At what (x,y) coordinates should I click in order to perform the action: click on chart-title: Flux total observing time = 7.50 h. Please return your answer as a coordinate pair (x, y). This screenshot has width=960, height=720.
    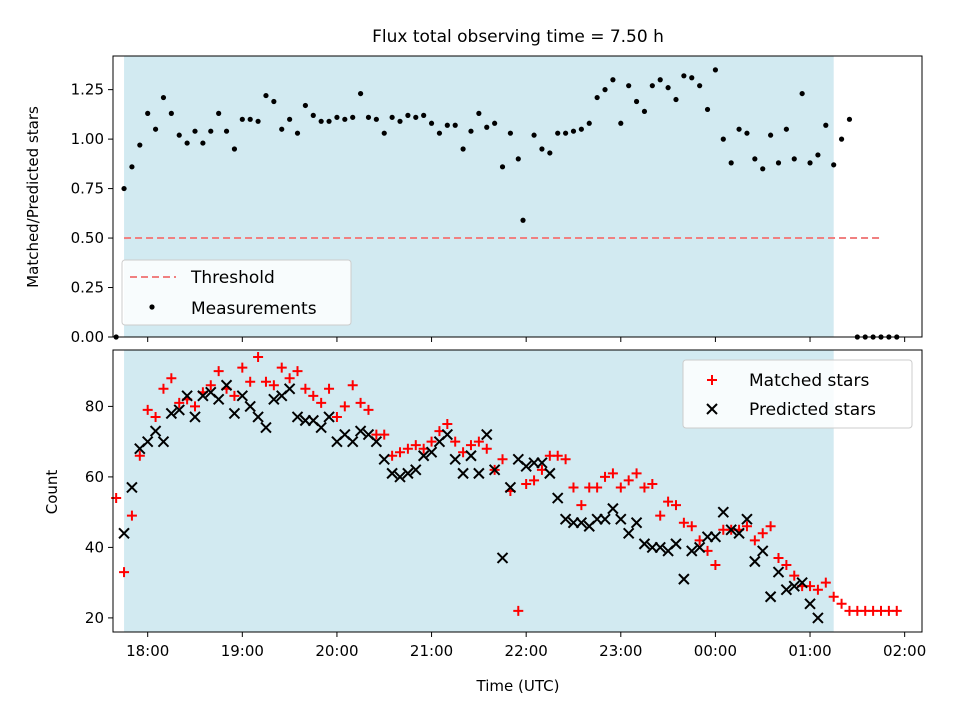
    Looking at the image, I should click on (518, 37).